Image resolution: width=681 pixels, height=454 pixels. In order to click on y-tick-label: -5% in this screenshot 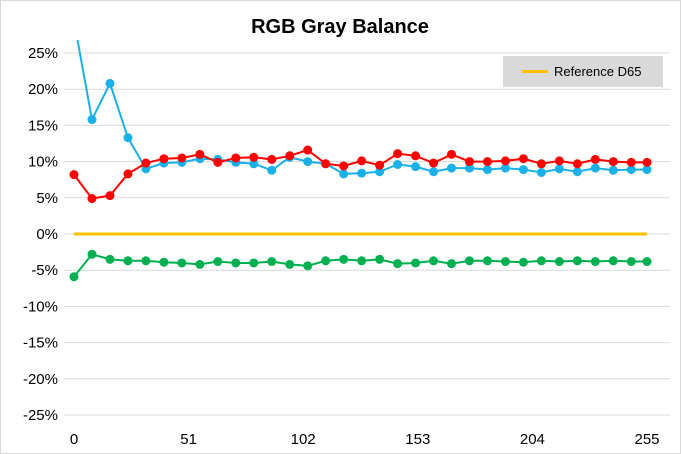, I will do `click(44, 270)`.